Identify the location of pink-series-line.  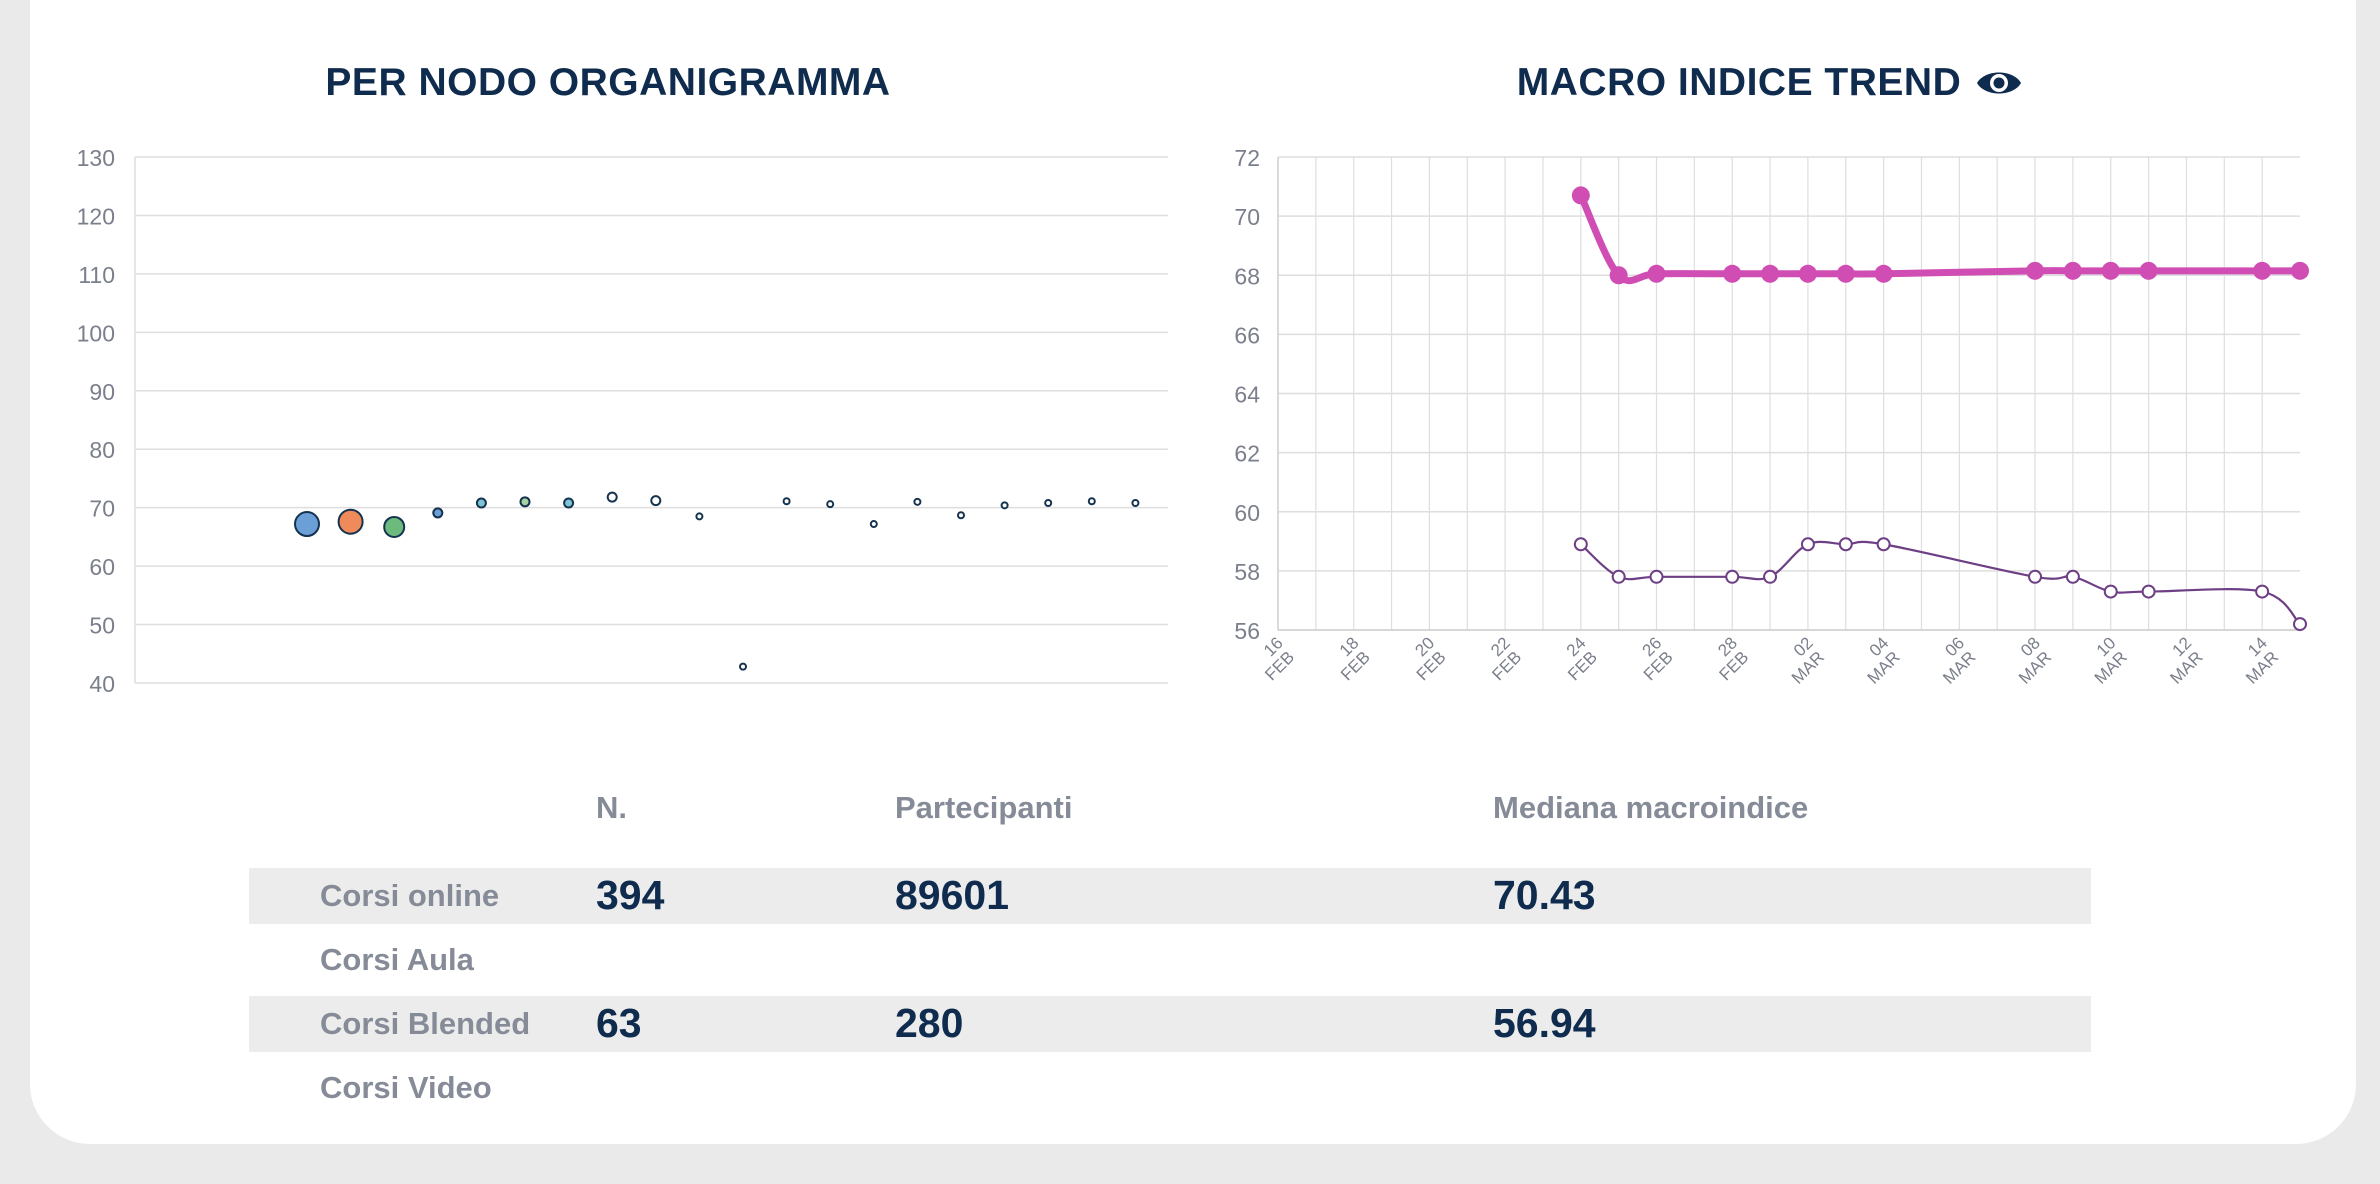
(1938, 239).